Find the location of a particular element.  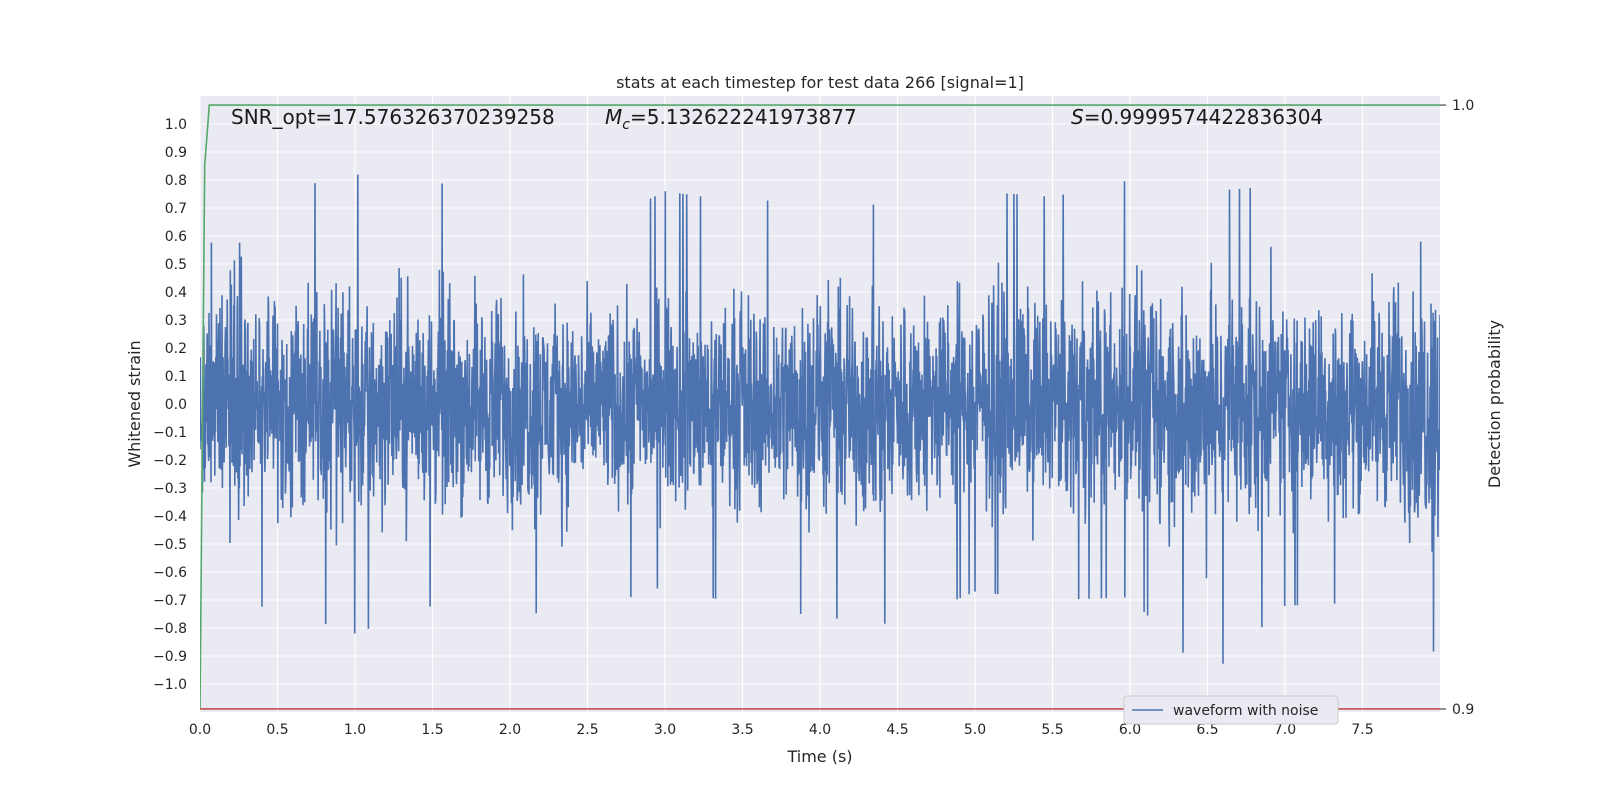

y-tick-label: −0.9 is located at coordinates (170, 657).